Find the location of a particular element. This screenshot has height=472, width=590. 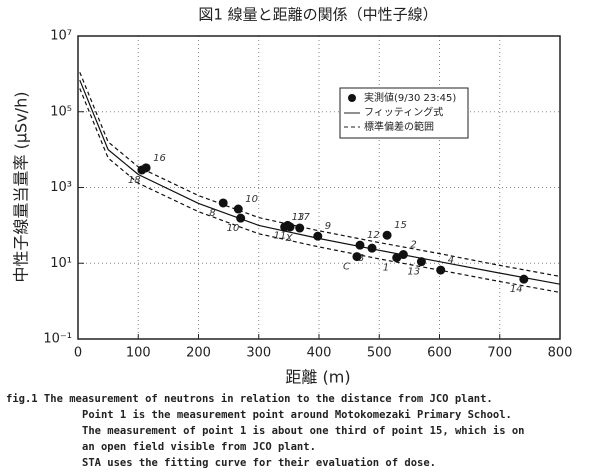

y-tick-label: 10⁵ is located at coordinates (61, 111).